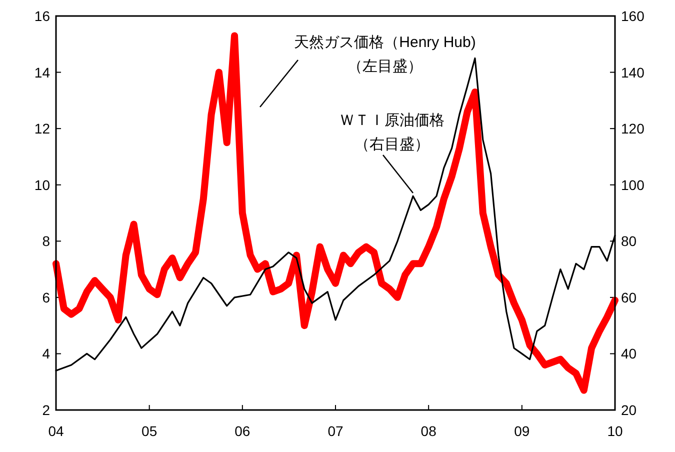 The height and width of the screenshot is (452, 675). What do you see at coordinates (392, 144) in the screenshot?
I see `annotation: （右目盛）` at bounding box center [392, 144].